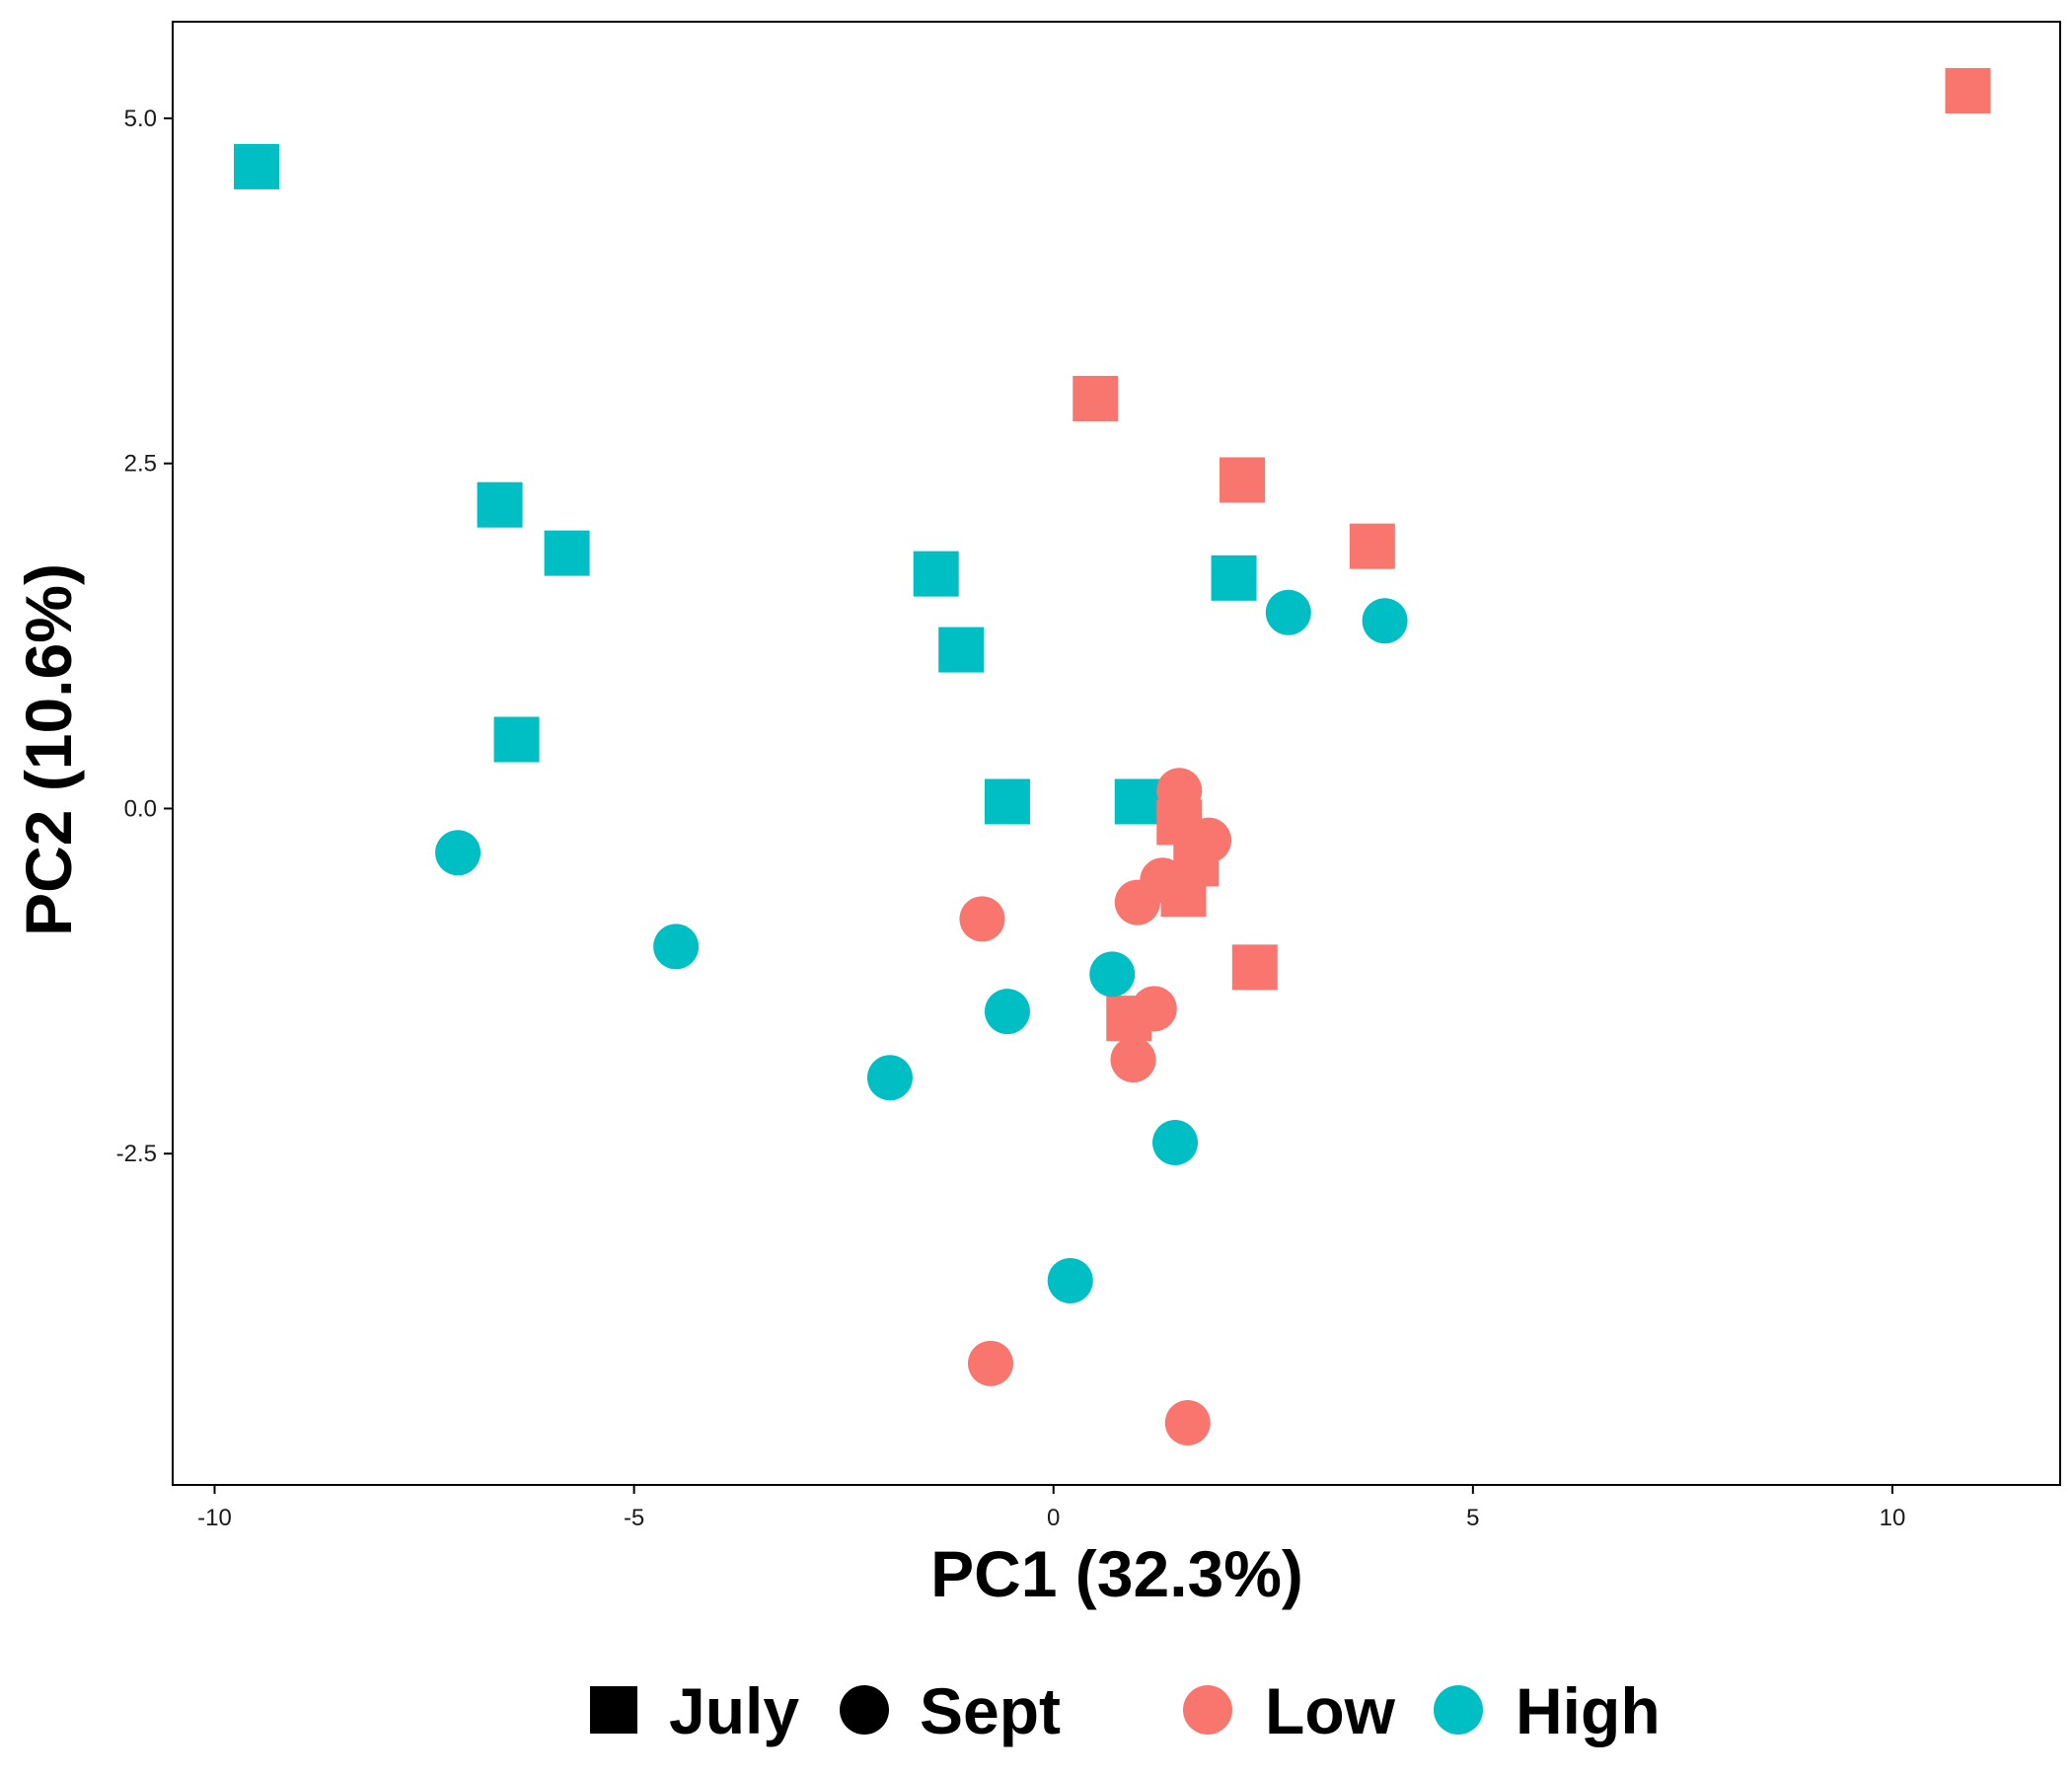 The image size is (2072, 1776). What do you see at coordinates (1208, 1710) in the screenshot?
I see `legend-low-swatch-icon` at bounding box center [1208, 1710].